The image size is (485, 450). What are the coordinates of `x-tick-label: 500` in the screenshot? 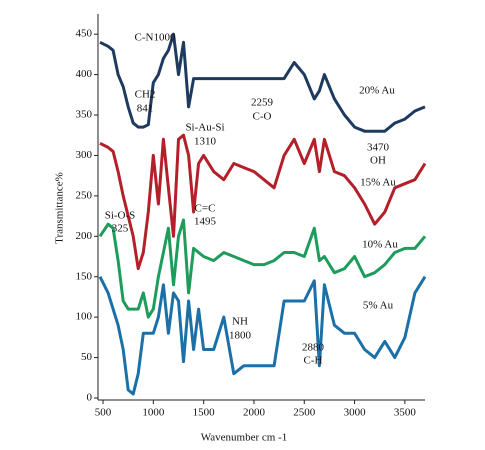 It's located at (103, 413).